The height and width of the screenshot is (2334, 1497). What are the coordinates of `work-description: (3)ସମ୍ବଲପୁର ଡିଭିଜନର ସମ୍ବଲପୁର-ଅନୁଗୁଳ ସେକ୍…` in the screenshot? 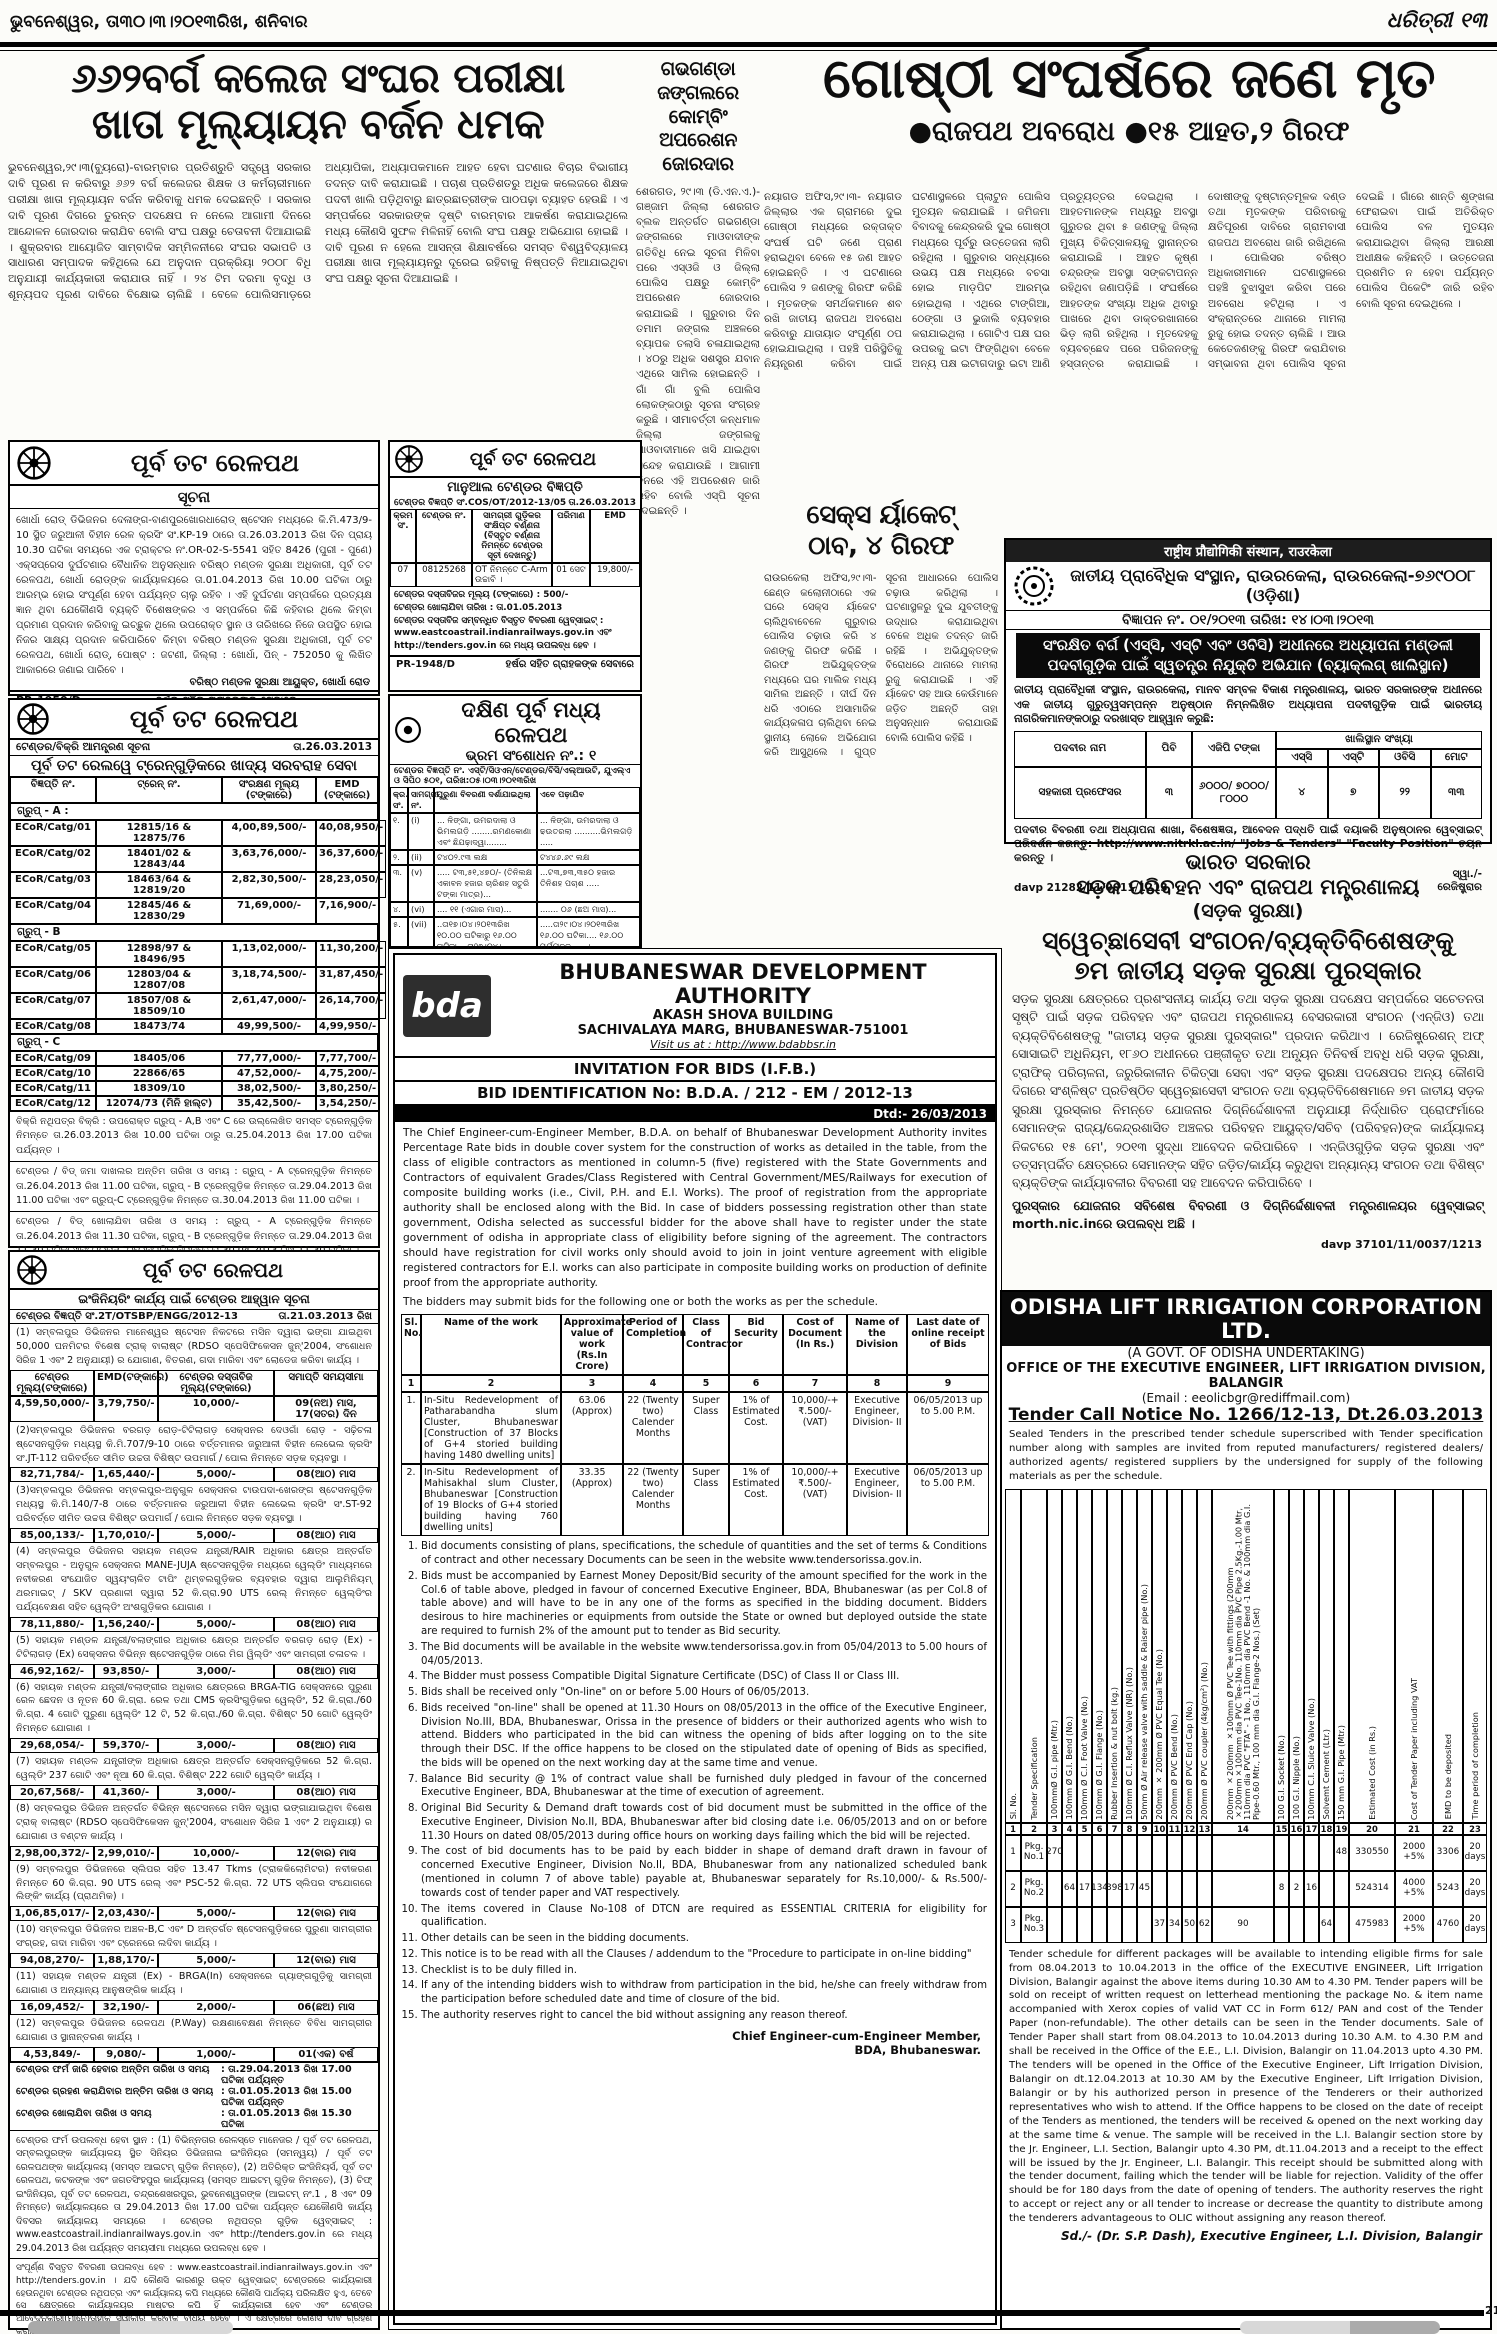 It's located at (194, 1505).